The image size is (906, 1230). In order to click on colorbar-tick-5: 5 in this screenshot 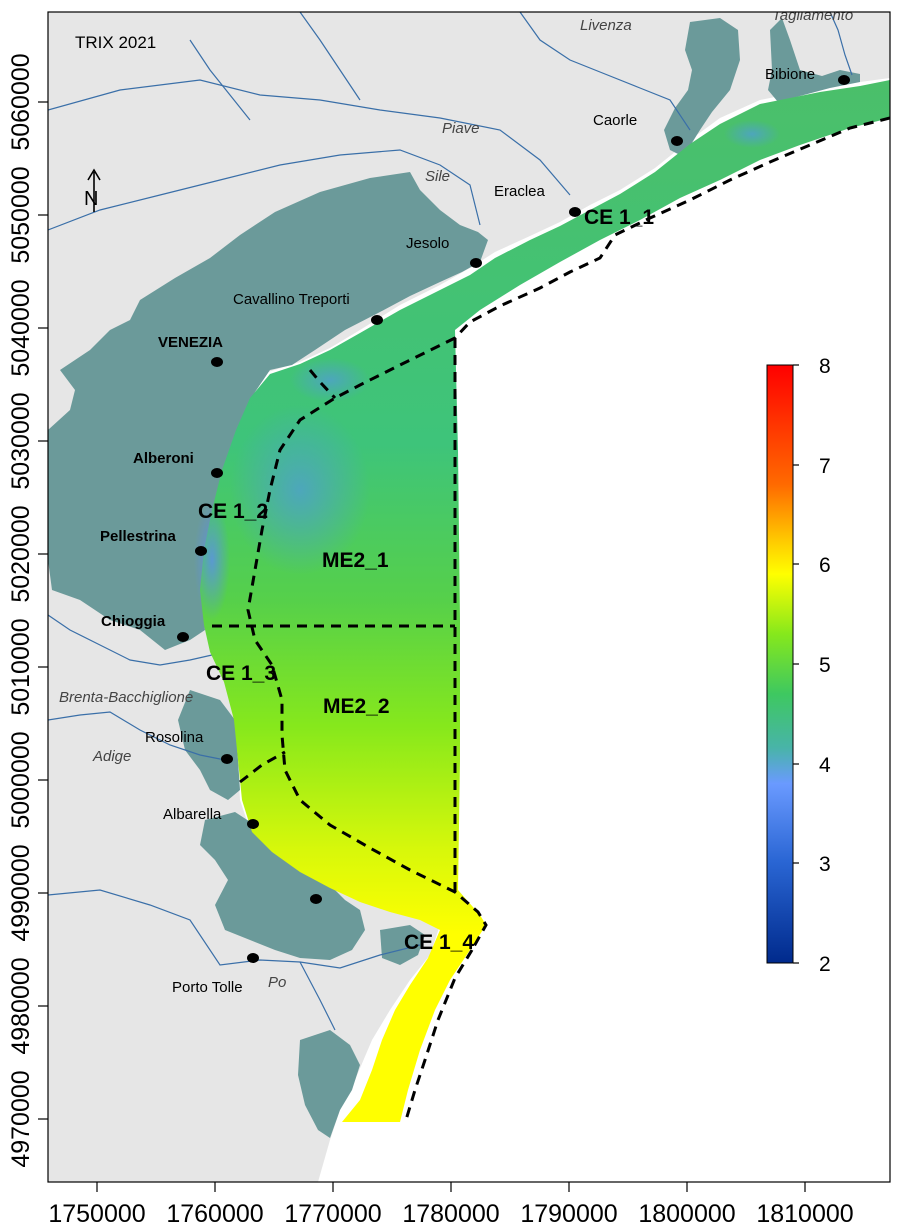, I will do `click(825, 665)`.